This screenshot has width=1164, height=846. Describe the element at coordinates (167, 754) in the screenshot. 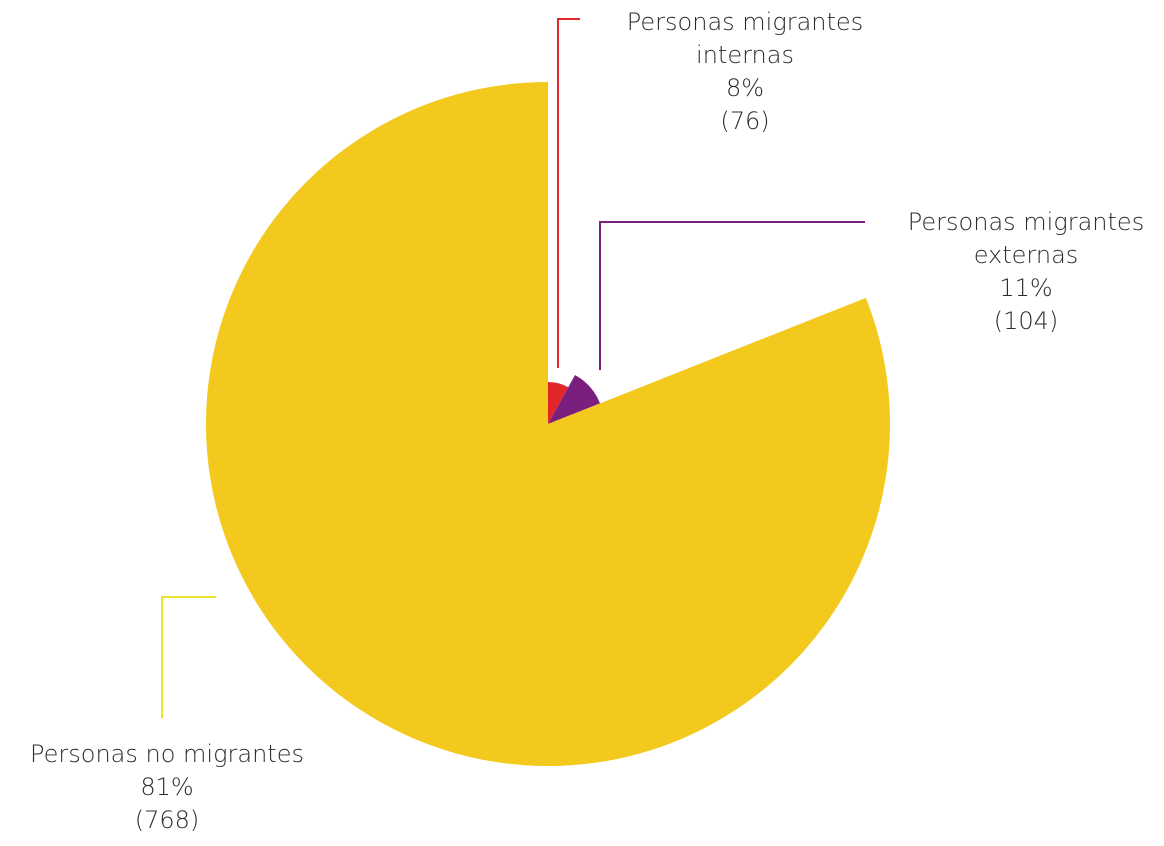

I see `label-no-migrantes-line1: Personas no migrantes` at that location.